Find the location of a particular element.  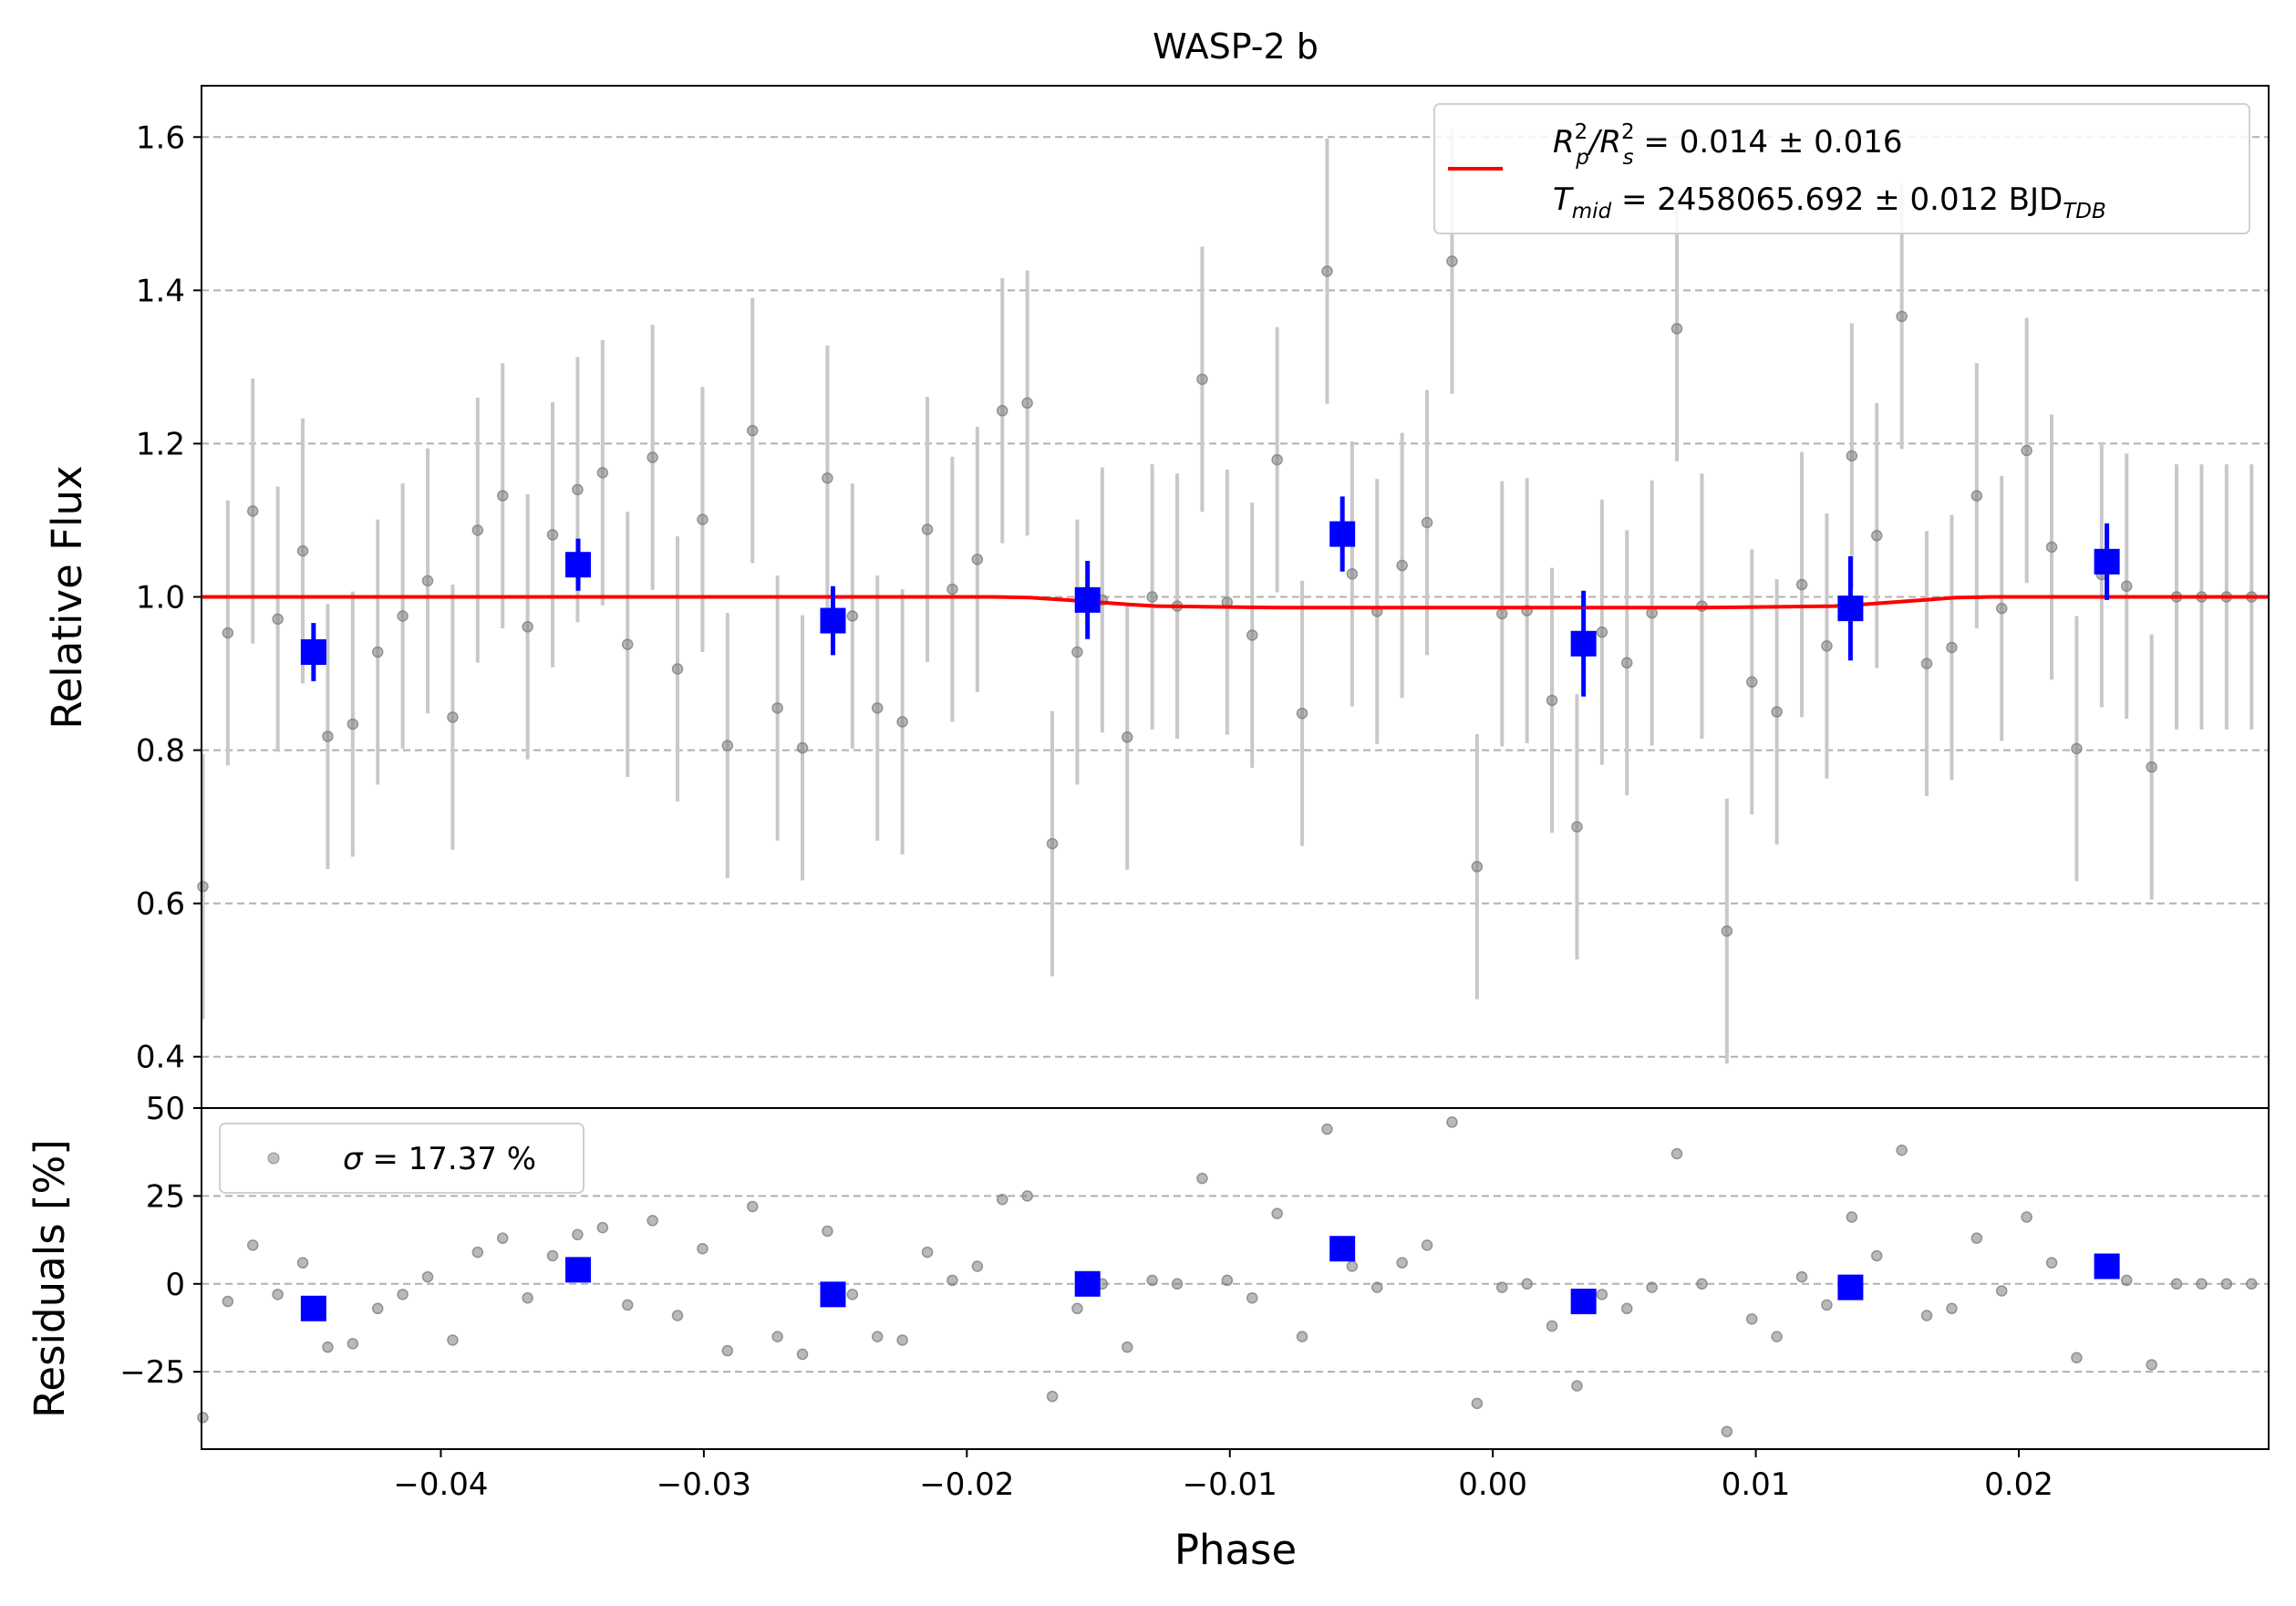

top-y-tick-label: 1.2 is located at coordinates (160, 444).